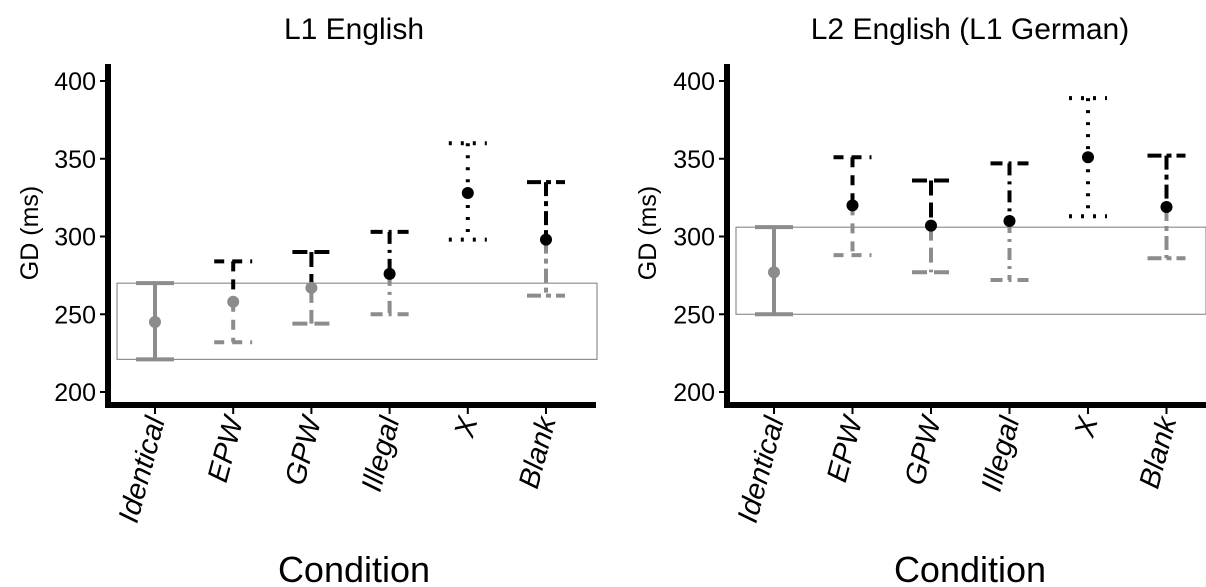 This screenshot has width=1206, height=587. I want to click on panel-title: L2 English (L1 German), so click(970, 29).